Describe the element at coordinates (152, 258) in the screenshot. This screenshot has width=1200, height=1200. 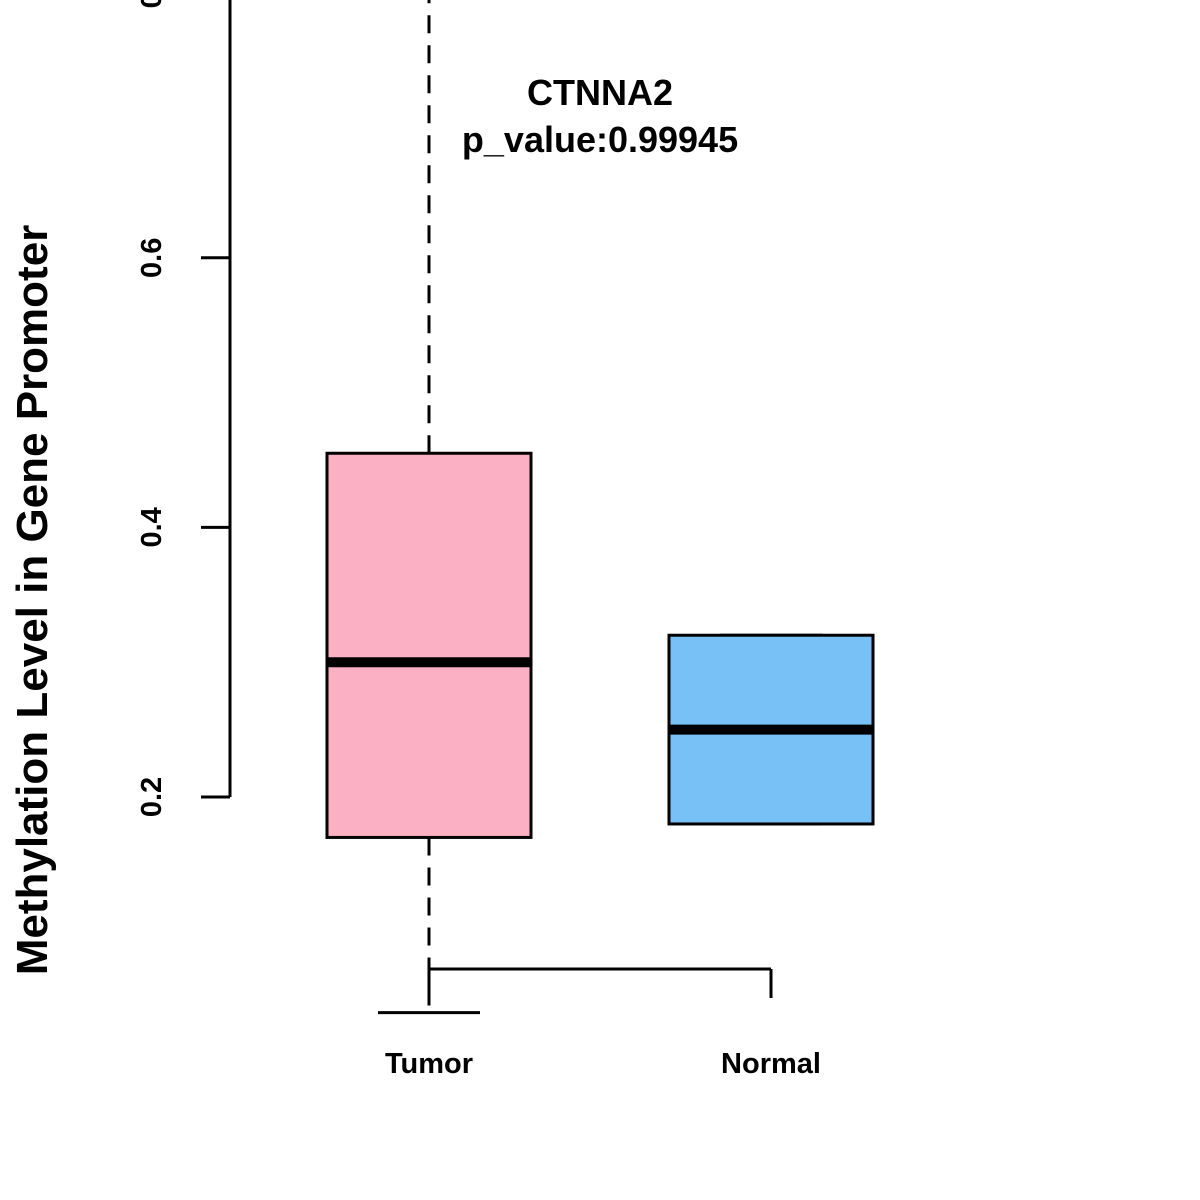
I see `y-tick-label: 0.6` at that location.